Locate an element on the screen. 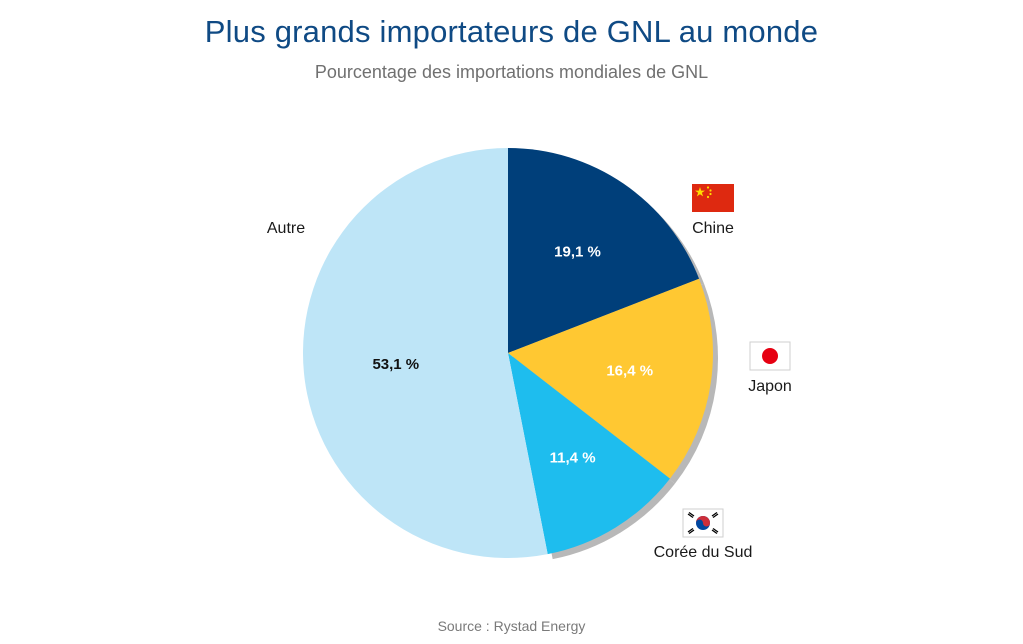 This screenshot has height=644, width=1023. japan-flag-icon is located at coordinates (770, 356).